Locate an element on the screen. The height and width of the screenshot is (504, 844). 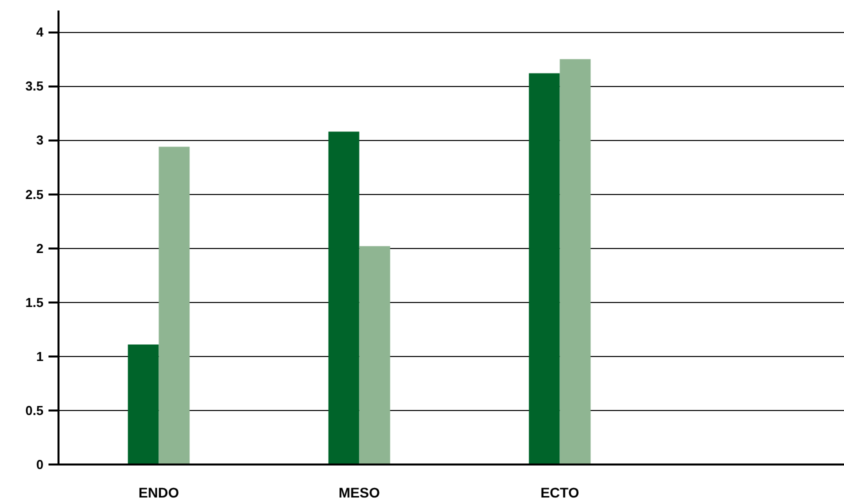
y-tick-label: 1.5 is located at coordinates (34, 302).